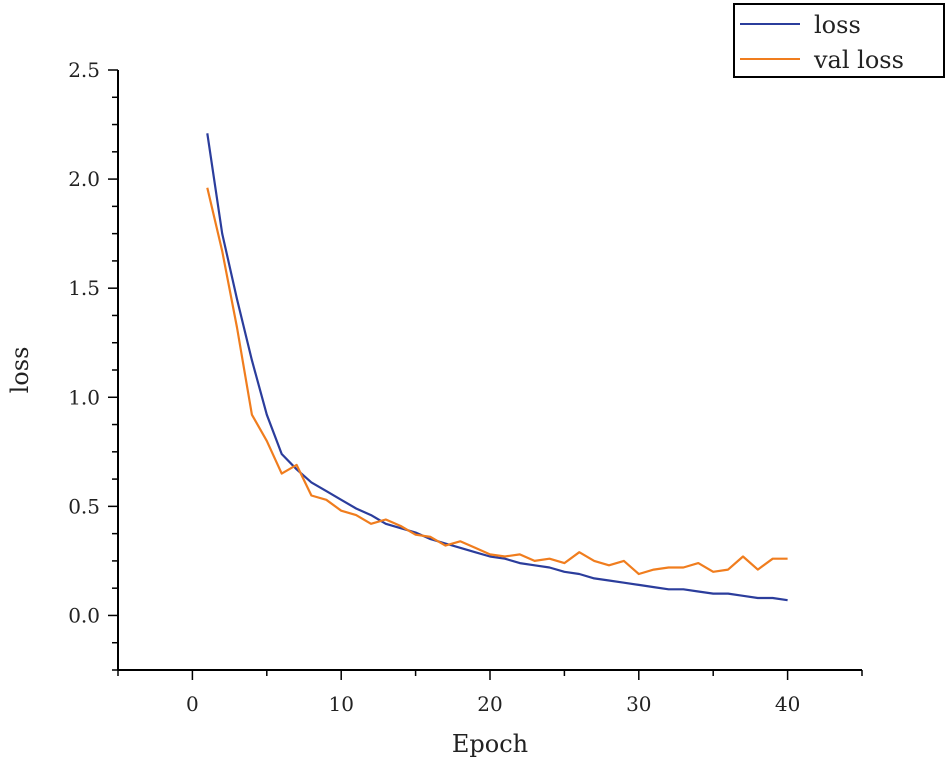 Image resolution: width=950 pixels, height=763 pixels. What do you see at coordinates (490, 744) in the screenshot?
I see `x-axis-label: Epoch` at bounding box center [490, 744].